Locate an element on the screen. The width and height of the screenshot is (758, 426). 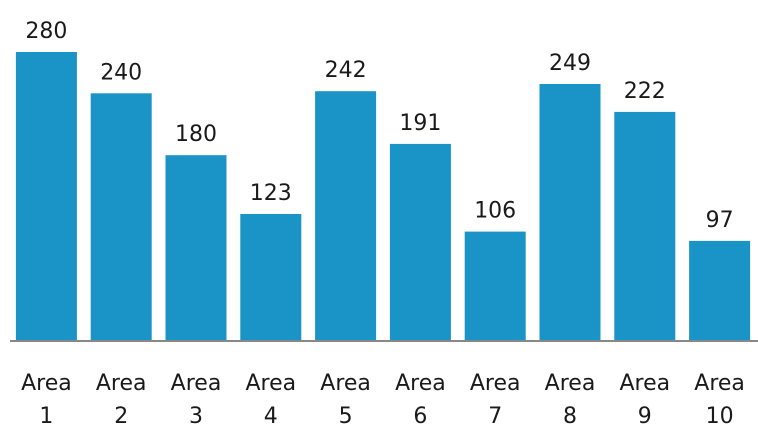
data-label-10: 97 is located at coordinates (720, 220).